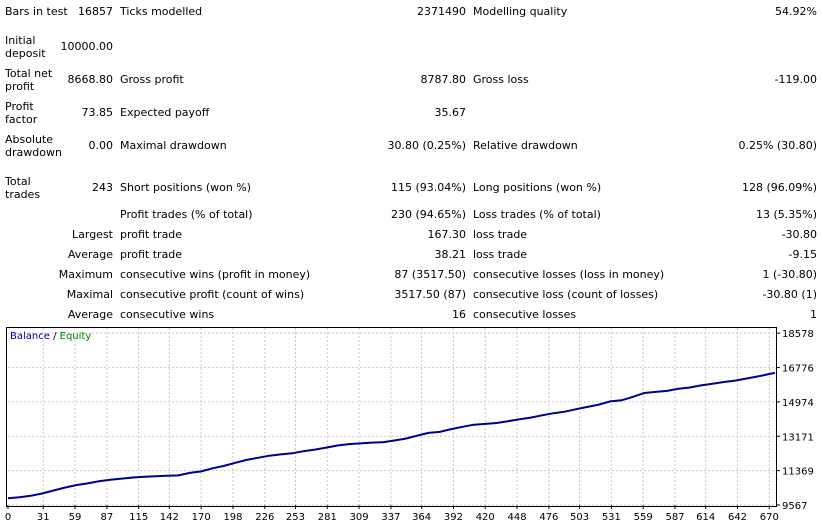 The width and height of the screenshot is (823, 527). Describe the element at coordinates (443, 79) in the screenshot. I see `gross-profit-value: 8787.80` at that location.